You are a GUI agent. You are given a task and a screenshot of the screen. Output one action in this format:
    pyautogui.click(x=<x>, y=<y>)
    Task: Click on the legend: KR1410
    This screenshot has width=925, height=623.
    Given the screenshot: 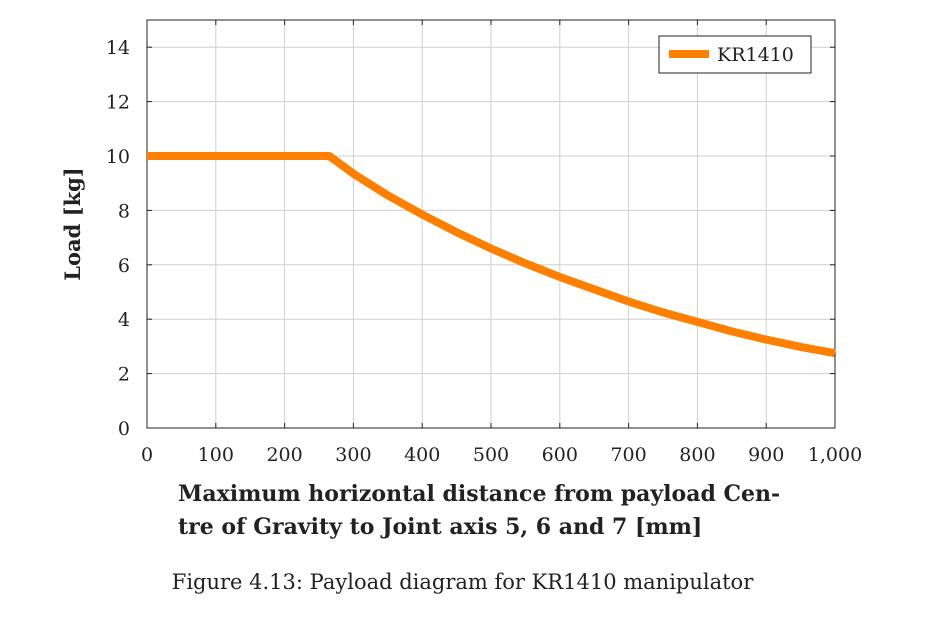 What is the action you would take?
    pyautogui.click(x=735, y=54)
    